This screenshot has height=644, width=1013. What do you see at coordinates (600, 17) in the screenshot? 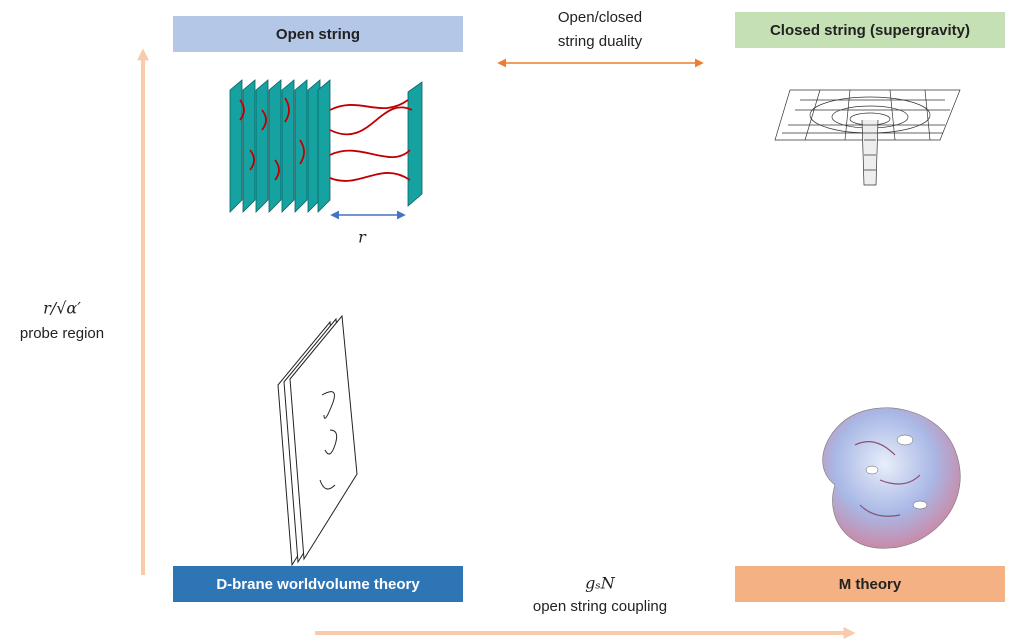
I see `duality-label: Open/closed` at bounding box center [600, 17].